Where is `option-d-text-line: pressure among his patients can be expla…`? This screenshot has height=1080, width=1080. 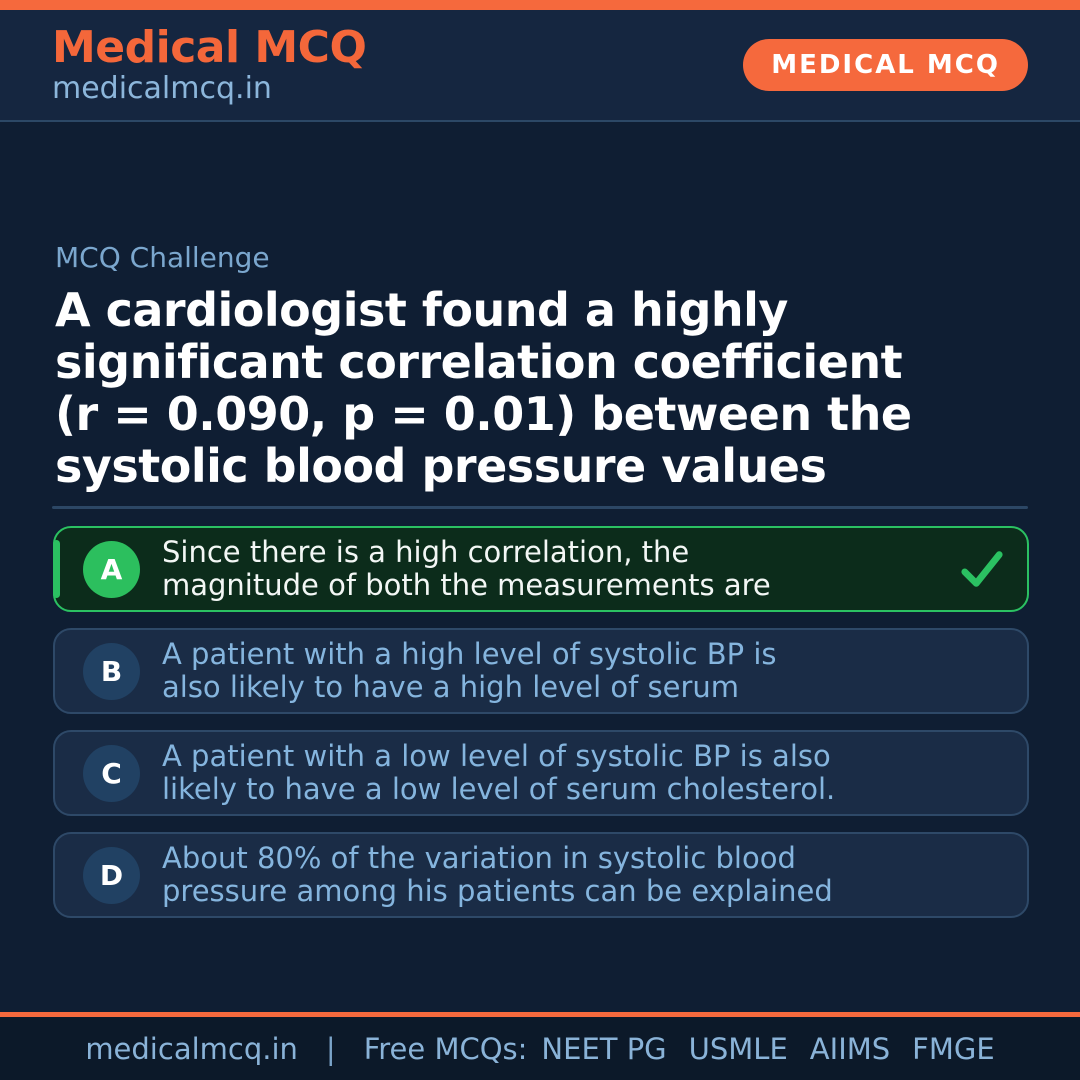 option-d-text-line: pressure among his patients can be expla… is located at coordinates (497, 891).